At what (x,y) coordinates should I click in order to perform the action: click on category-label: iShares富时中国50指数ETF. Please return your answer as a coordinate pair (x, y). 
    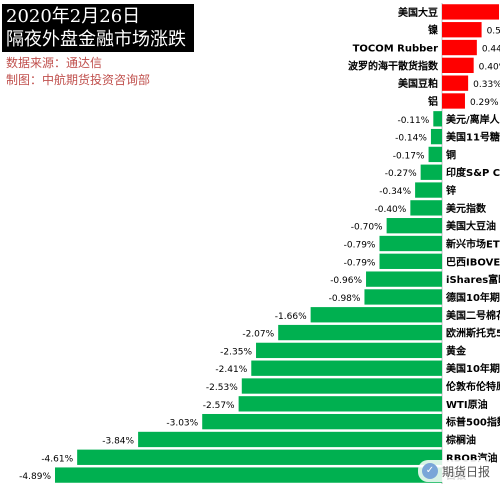
    Looking at the image, I should click on (473, 279).